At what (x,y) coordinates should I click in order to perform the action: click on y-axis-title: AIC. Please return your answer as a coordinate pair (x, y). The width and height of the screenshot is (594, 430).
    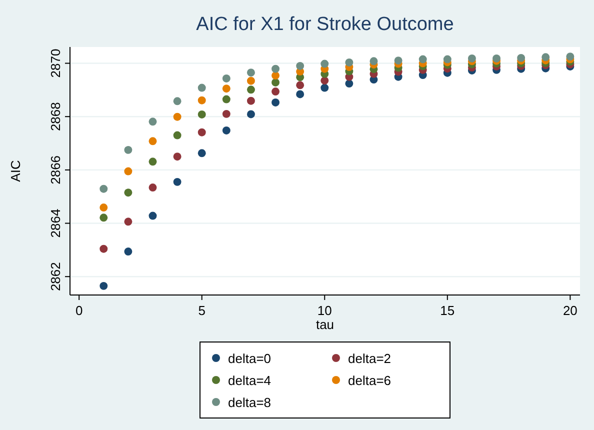
    Looking at the image, I should click on (15, 171).